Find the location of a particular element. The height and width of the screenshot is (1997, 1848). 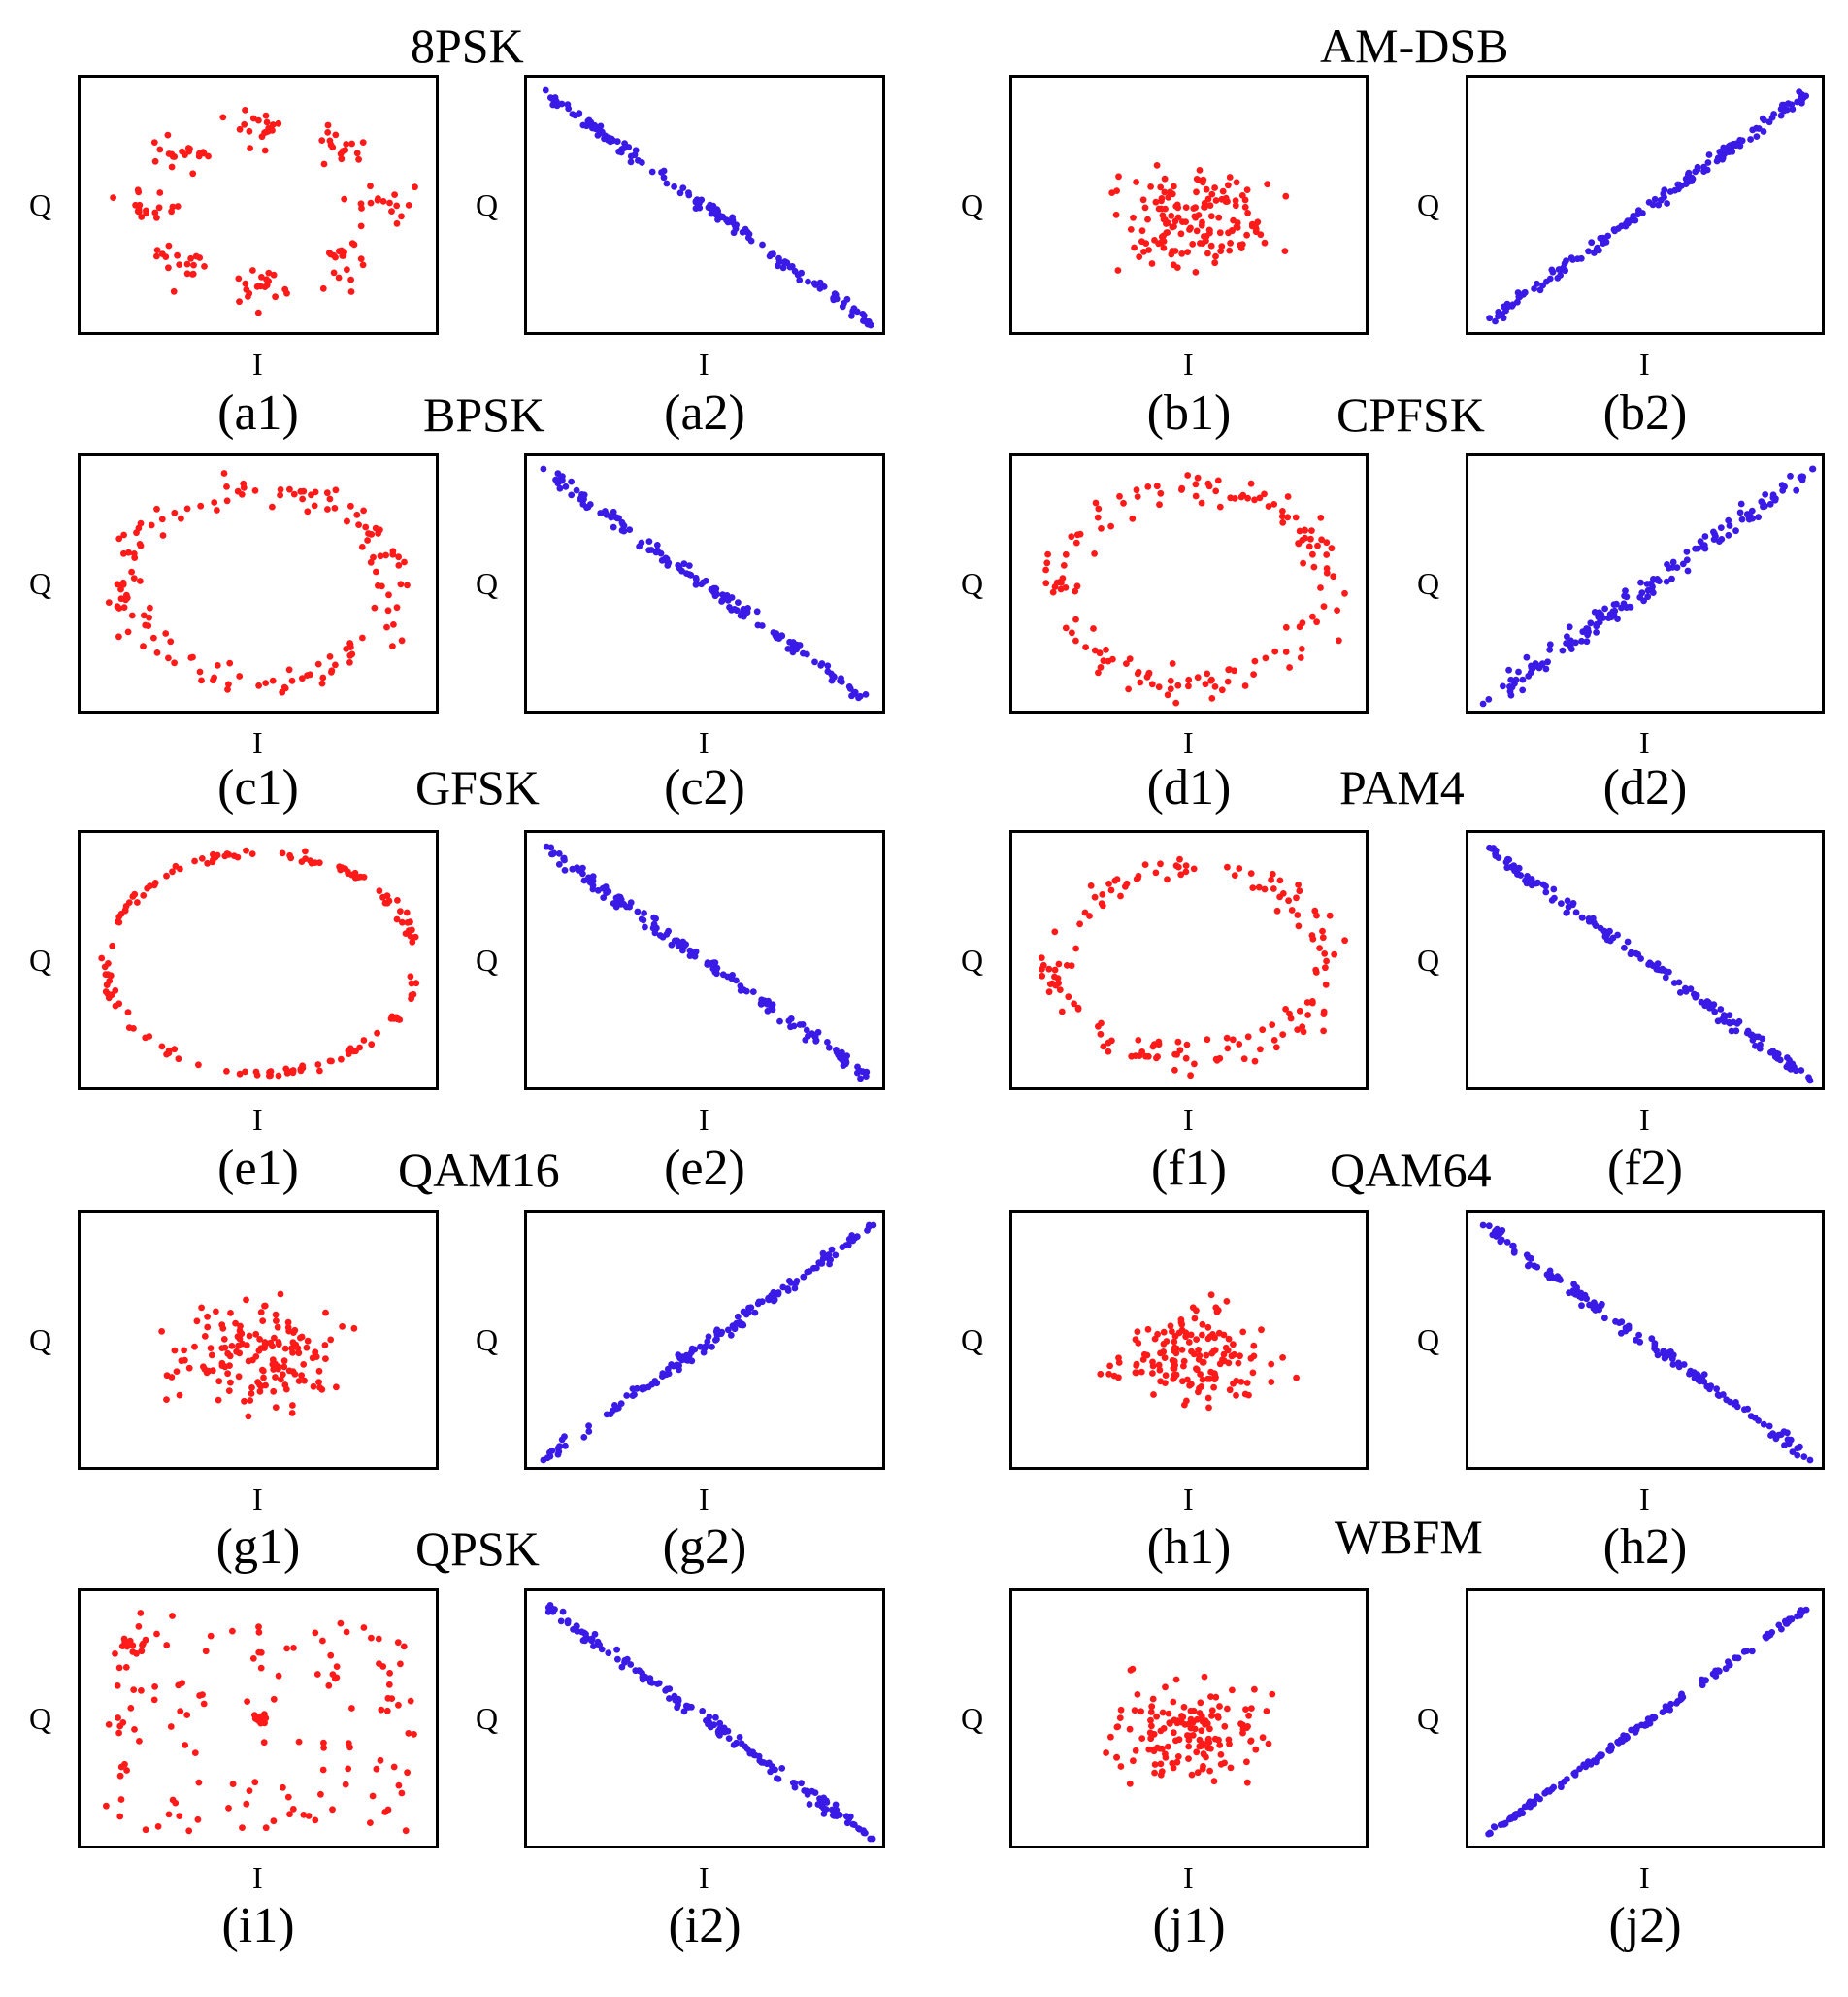

scatter-plot-c2 is located at coordinates (705, 583).